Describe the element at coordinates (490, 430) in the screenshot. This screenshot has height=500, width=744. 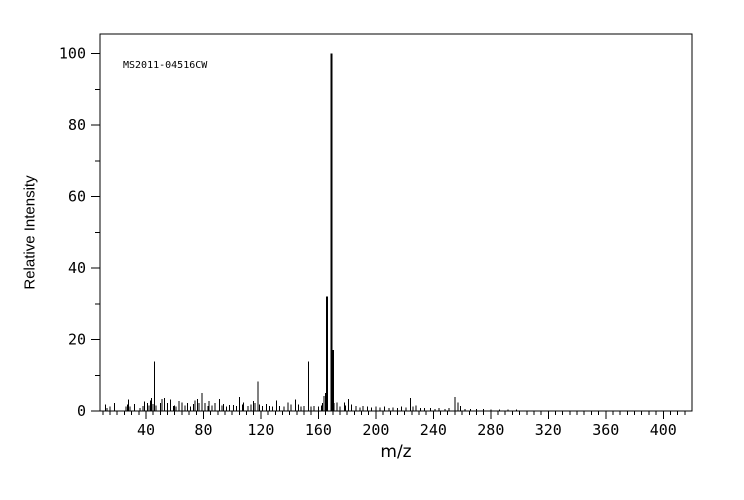
I see `x-tick-label: 280` at that location.